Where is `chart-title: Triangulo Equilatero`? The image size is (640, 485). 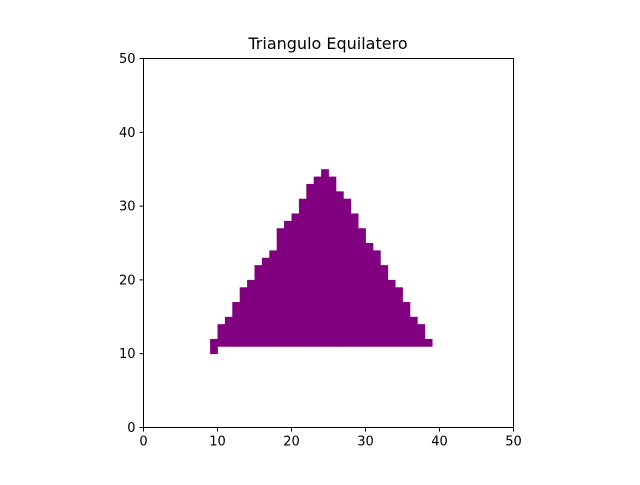
chart-title: Triangulo Equilatero is located at coordinates (327, 43).